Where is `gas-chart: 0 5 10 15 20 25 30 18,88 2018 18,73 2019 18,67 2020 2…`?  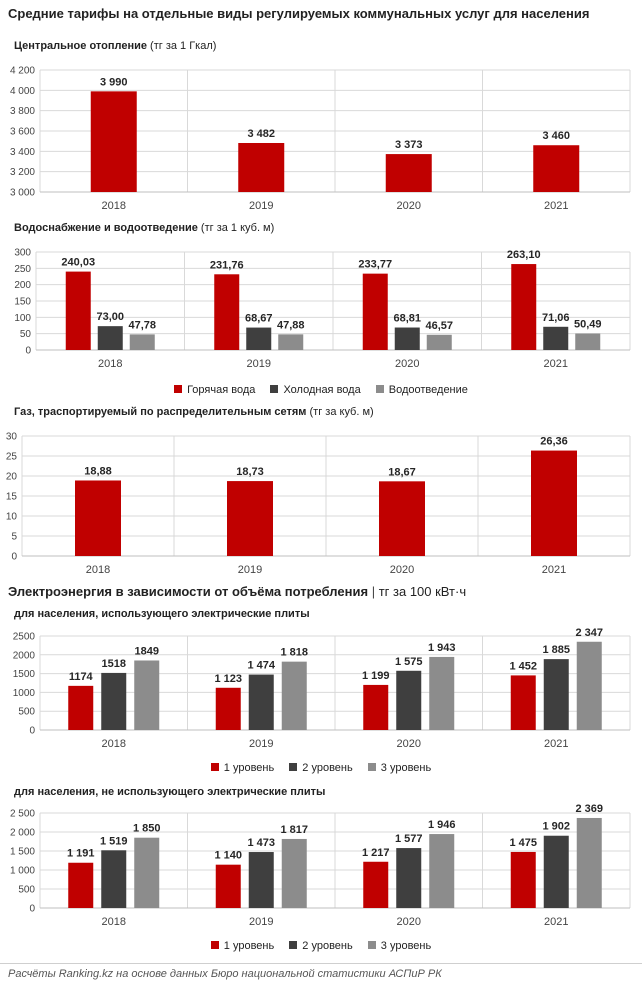
gas-chart: 0 5 10 15 20 25 30 18,88 2018 18,73 2019 18,67 2020 2… is located at coordinates (318, 504).